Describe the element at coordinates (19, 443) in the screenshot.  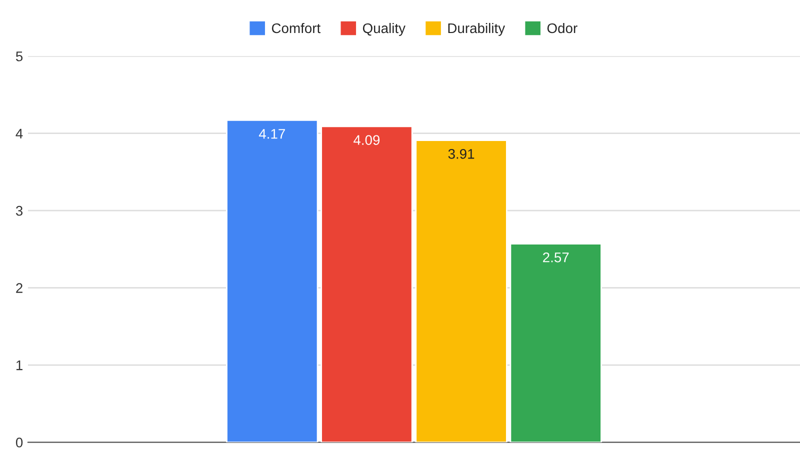
I see `y-tick-label: 0` at that location.